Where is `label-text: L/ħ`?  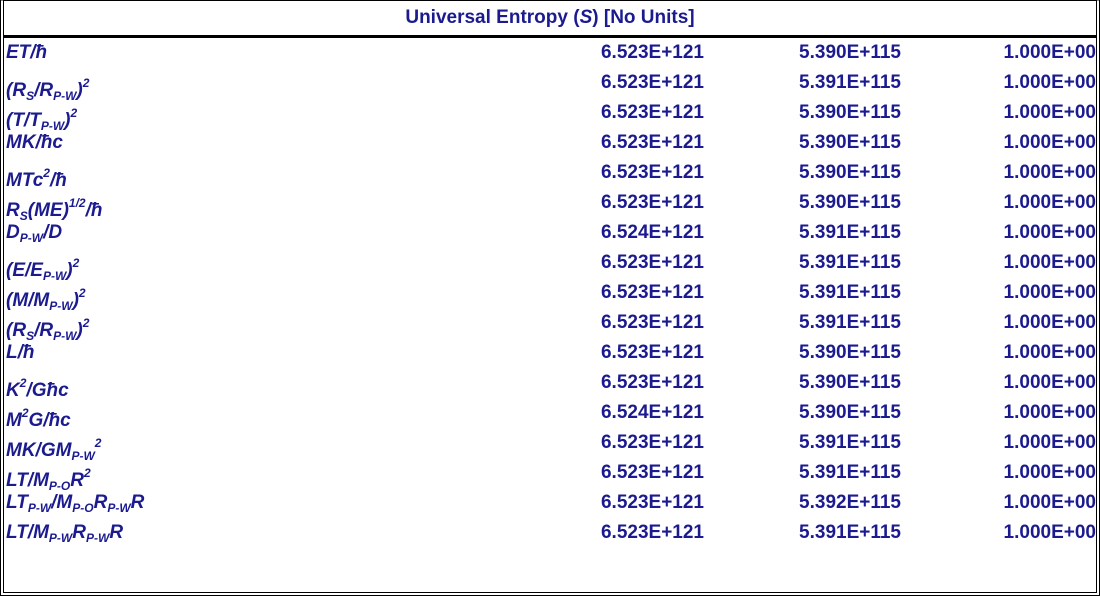
label-text: L/ħ is located at coordinates (20, 352).